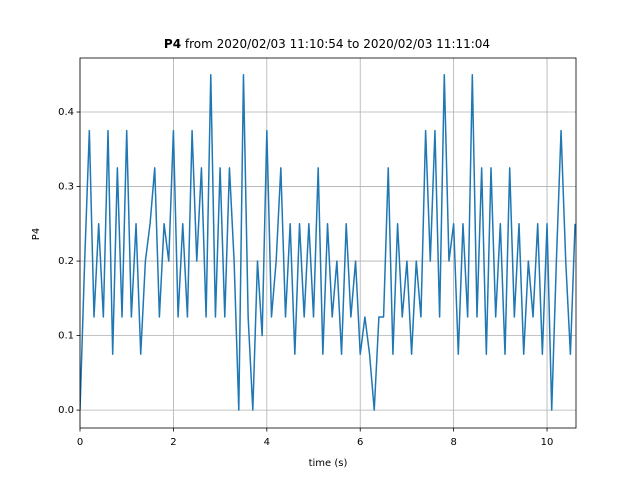  I want to click on title-variable: P4, so click(172, 44).